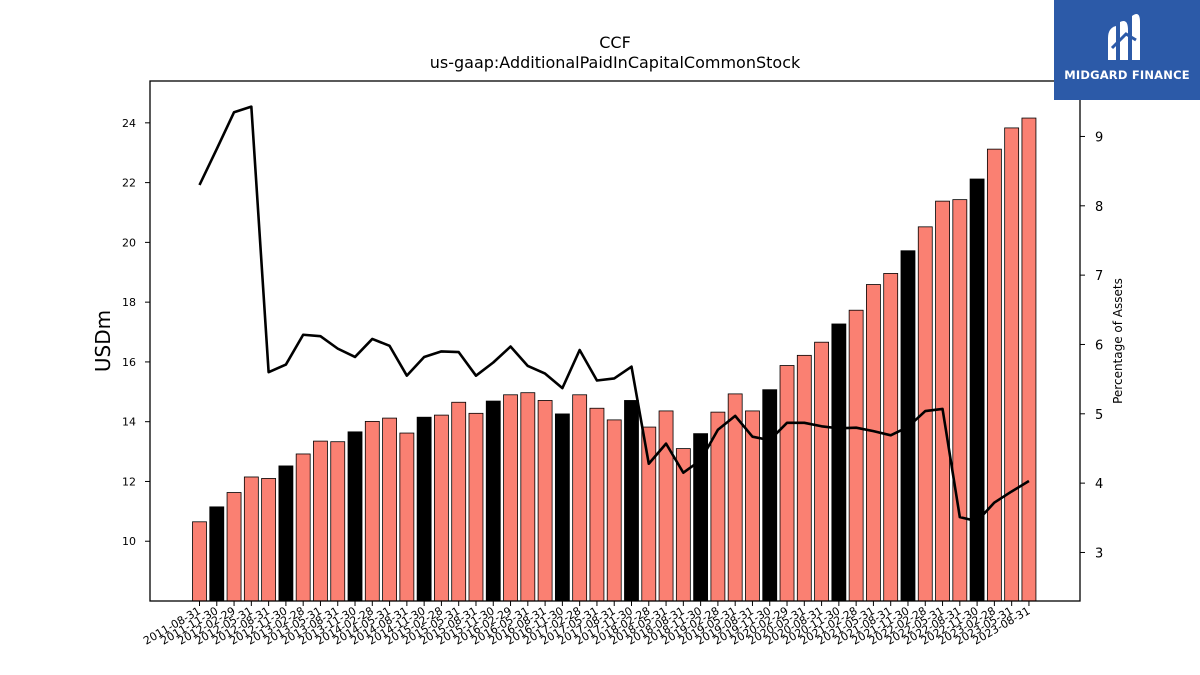  What do you see at coordinates (1099, 137) in the screenshot?
I see `y2-tick-label-9: 9` at bounding box center [1099, 137].